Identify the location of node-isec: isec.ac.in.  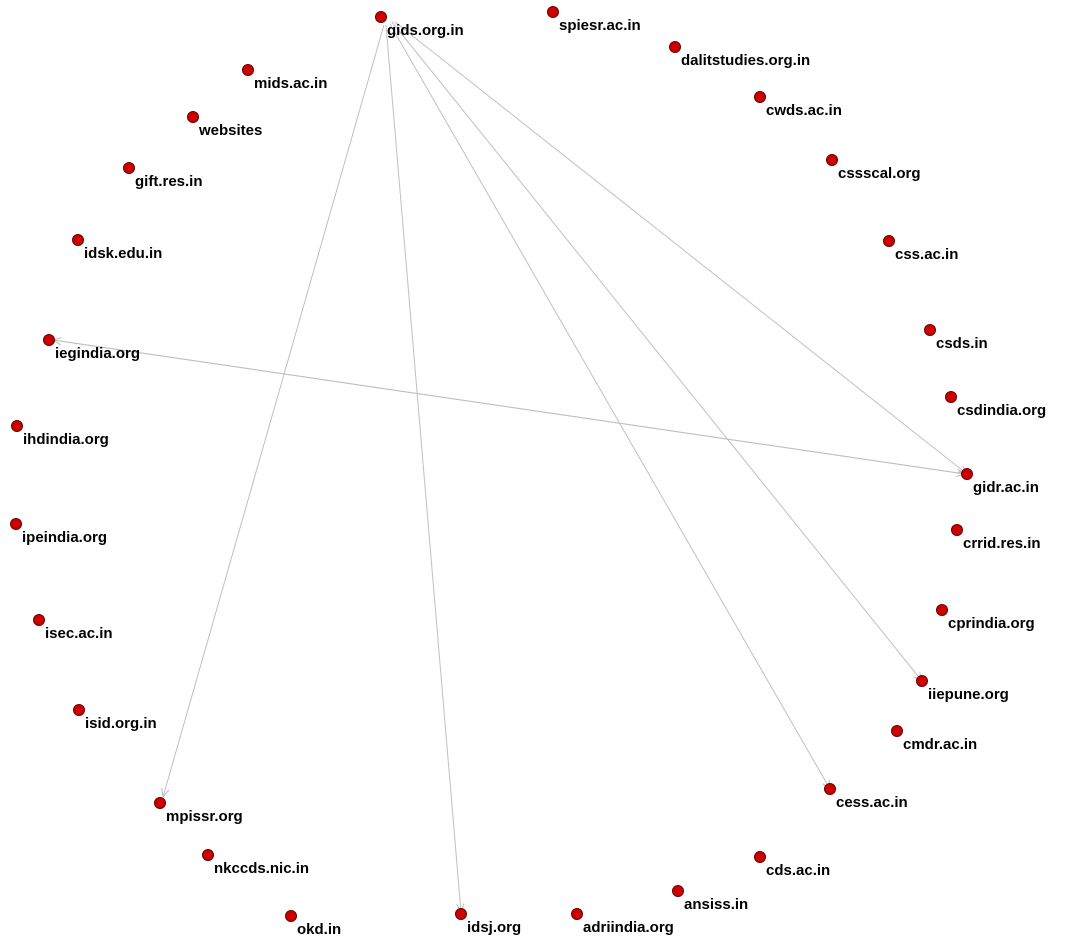
(73, 628).